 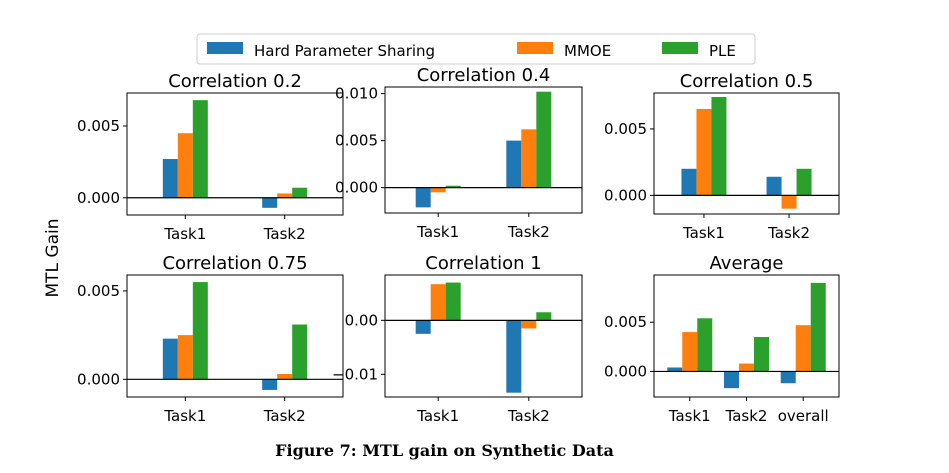 I want to click on chart-panel: Average 0.000 0.005 Task1 Task2 overall, so click(x=722, y=339).